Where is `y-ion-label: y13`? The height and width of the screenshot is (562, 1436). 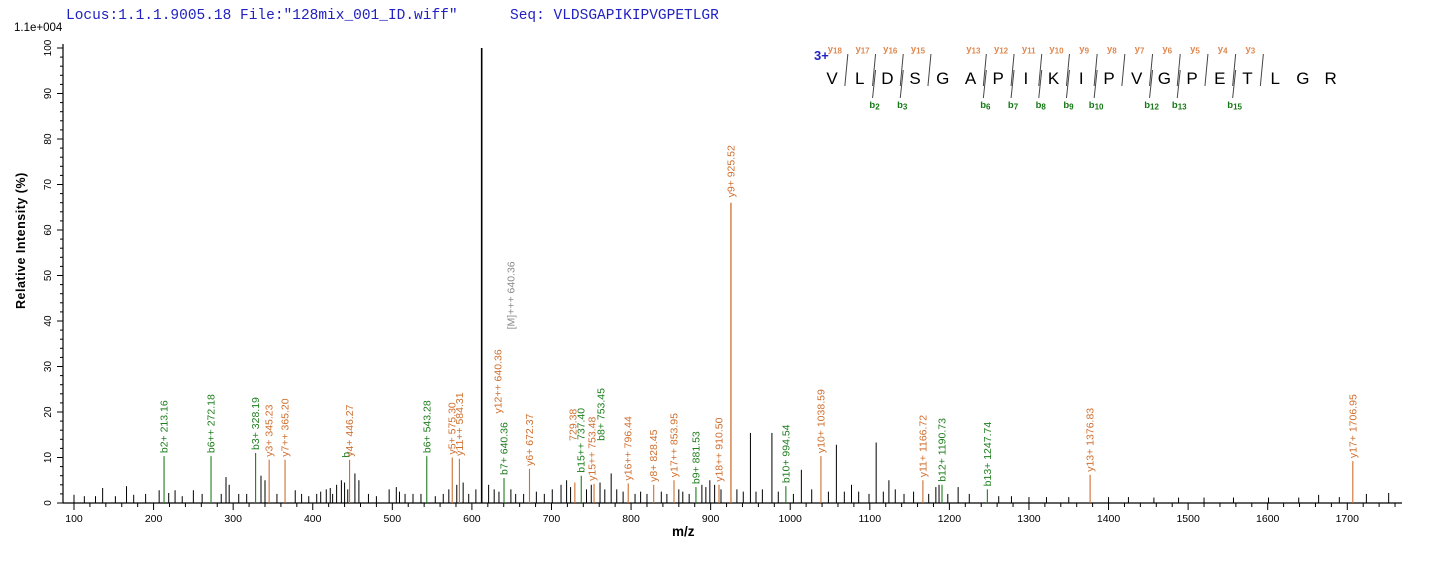
y-ion-label: y13 is located at coordinates (973, 50).